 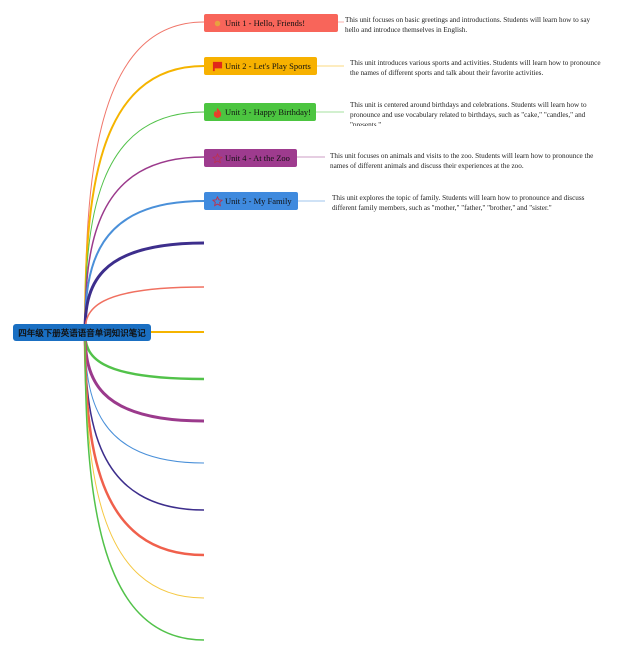 What do you see at coordinates (217, 66) in the screenshot?
I see `flag-icon` at bounding box center [217, 66].